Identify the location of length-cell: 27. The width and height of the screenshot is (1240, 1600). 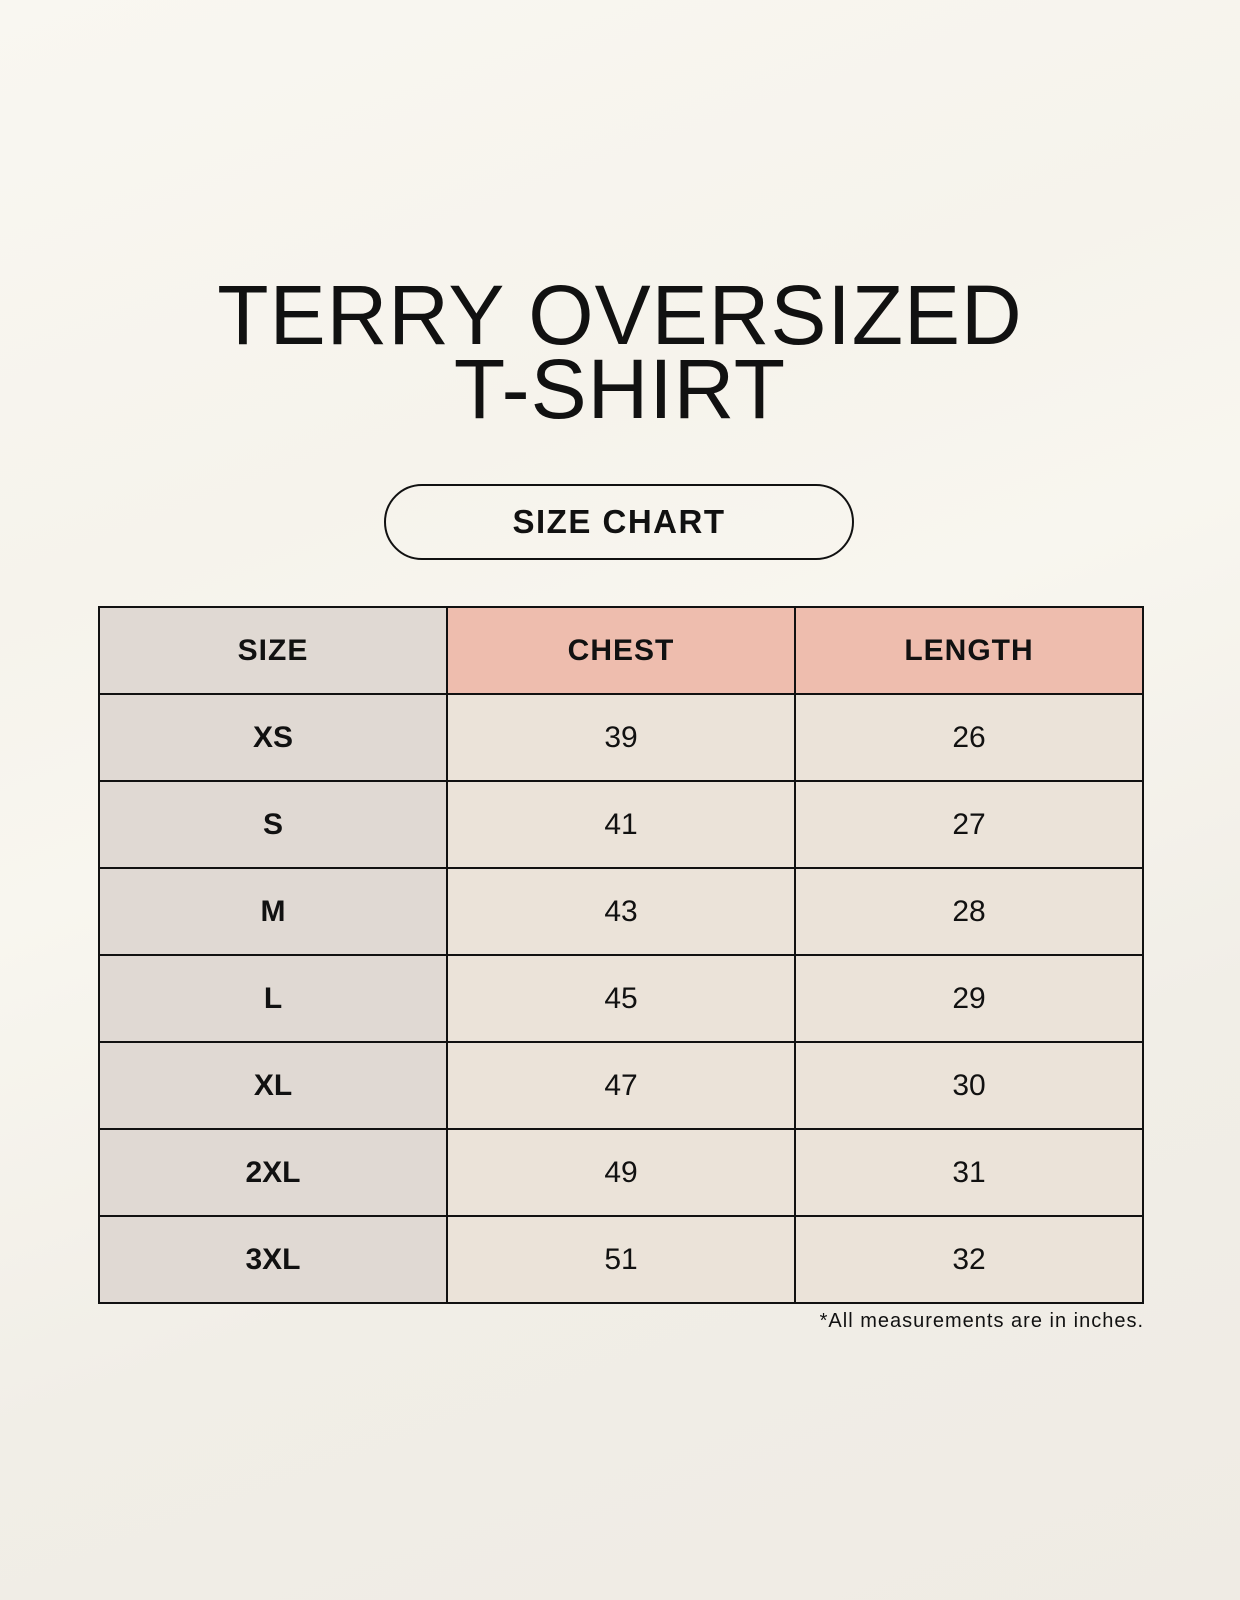
(969, 824).